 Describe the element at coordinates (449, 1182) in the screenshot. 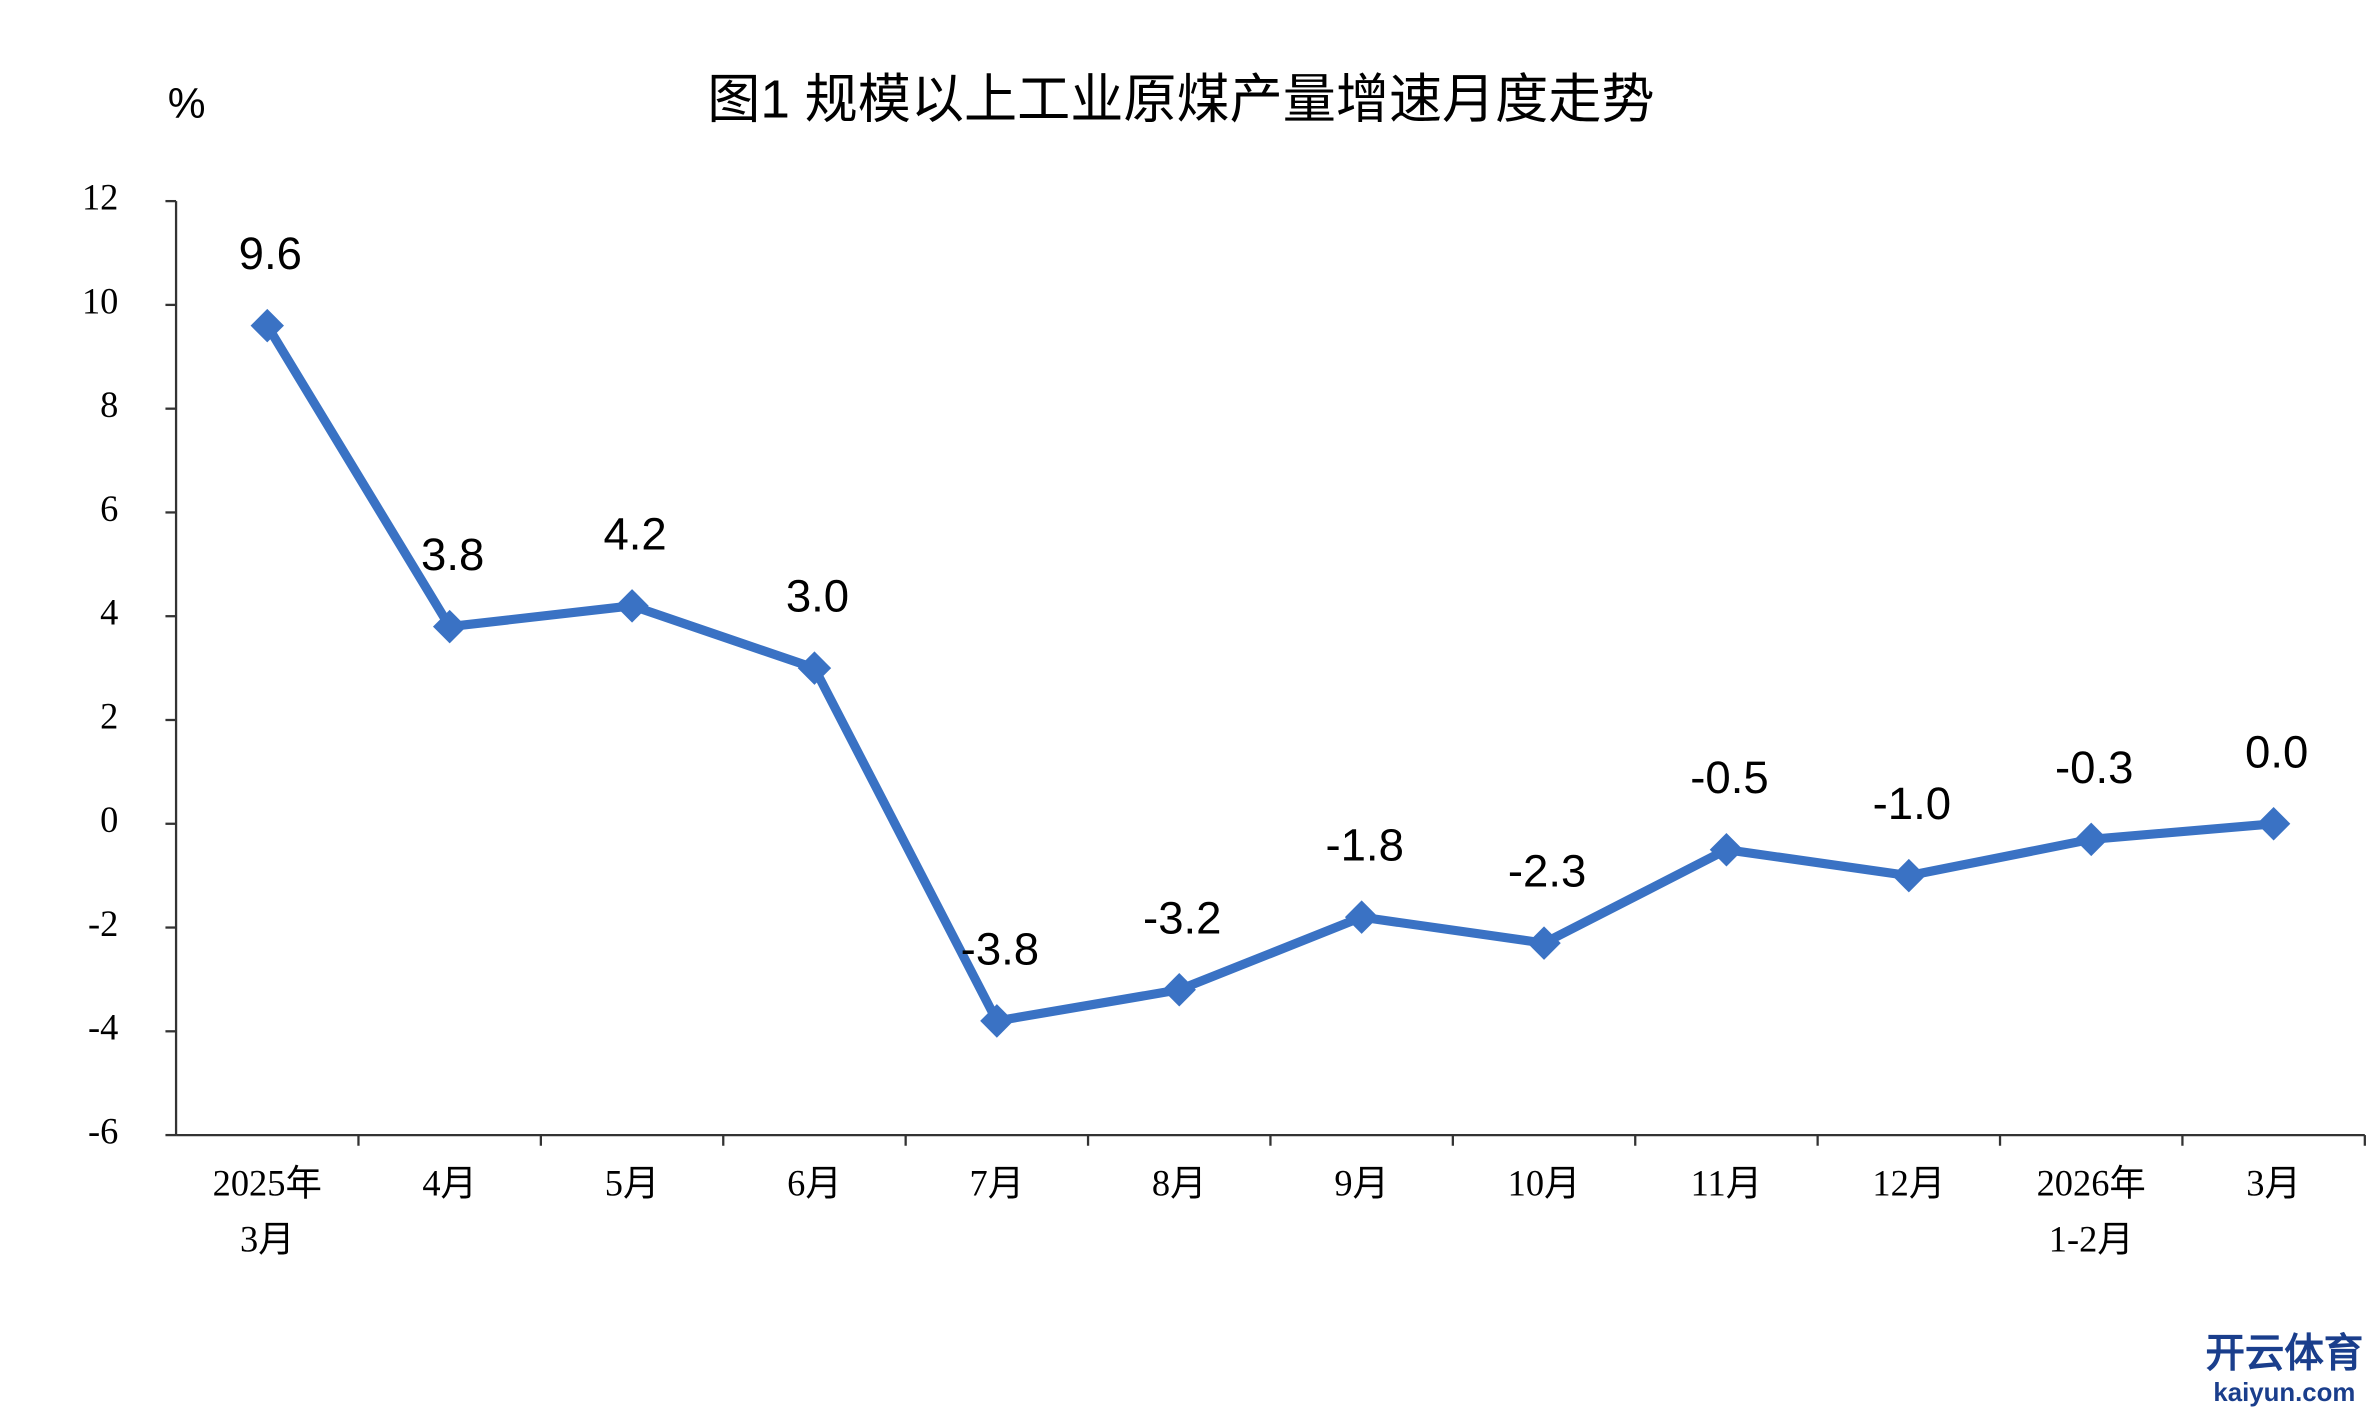

I see `x-tick-label: 4月` at that location.